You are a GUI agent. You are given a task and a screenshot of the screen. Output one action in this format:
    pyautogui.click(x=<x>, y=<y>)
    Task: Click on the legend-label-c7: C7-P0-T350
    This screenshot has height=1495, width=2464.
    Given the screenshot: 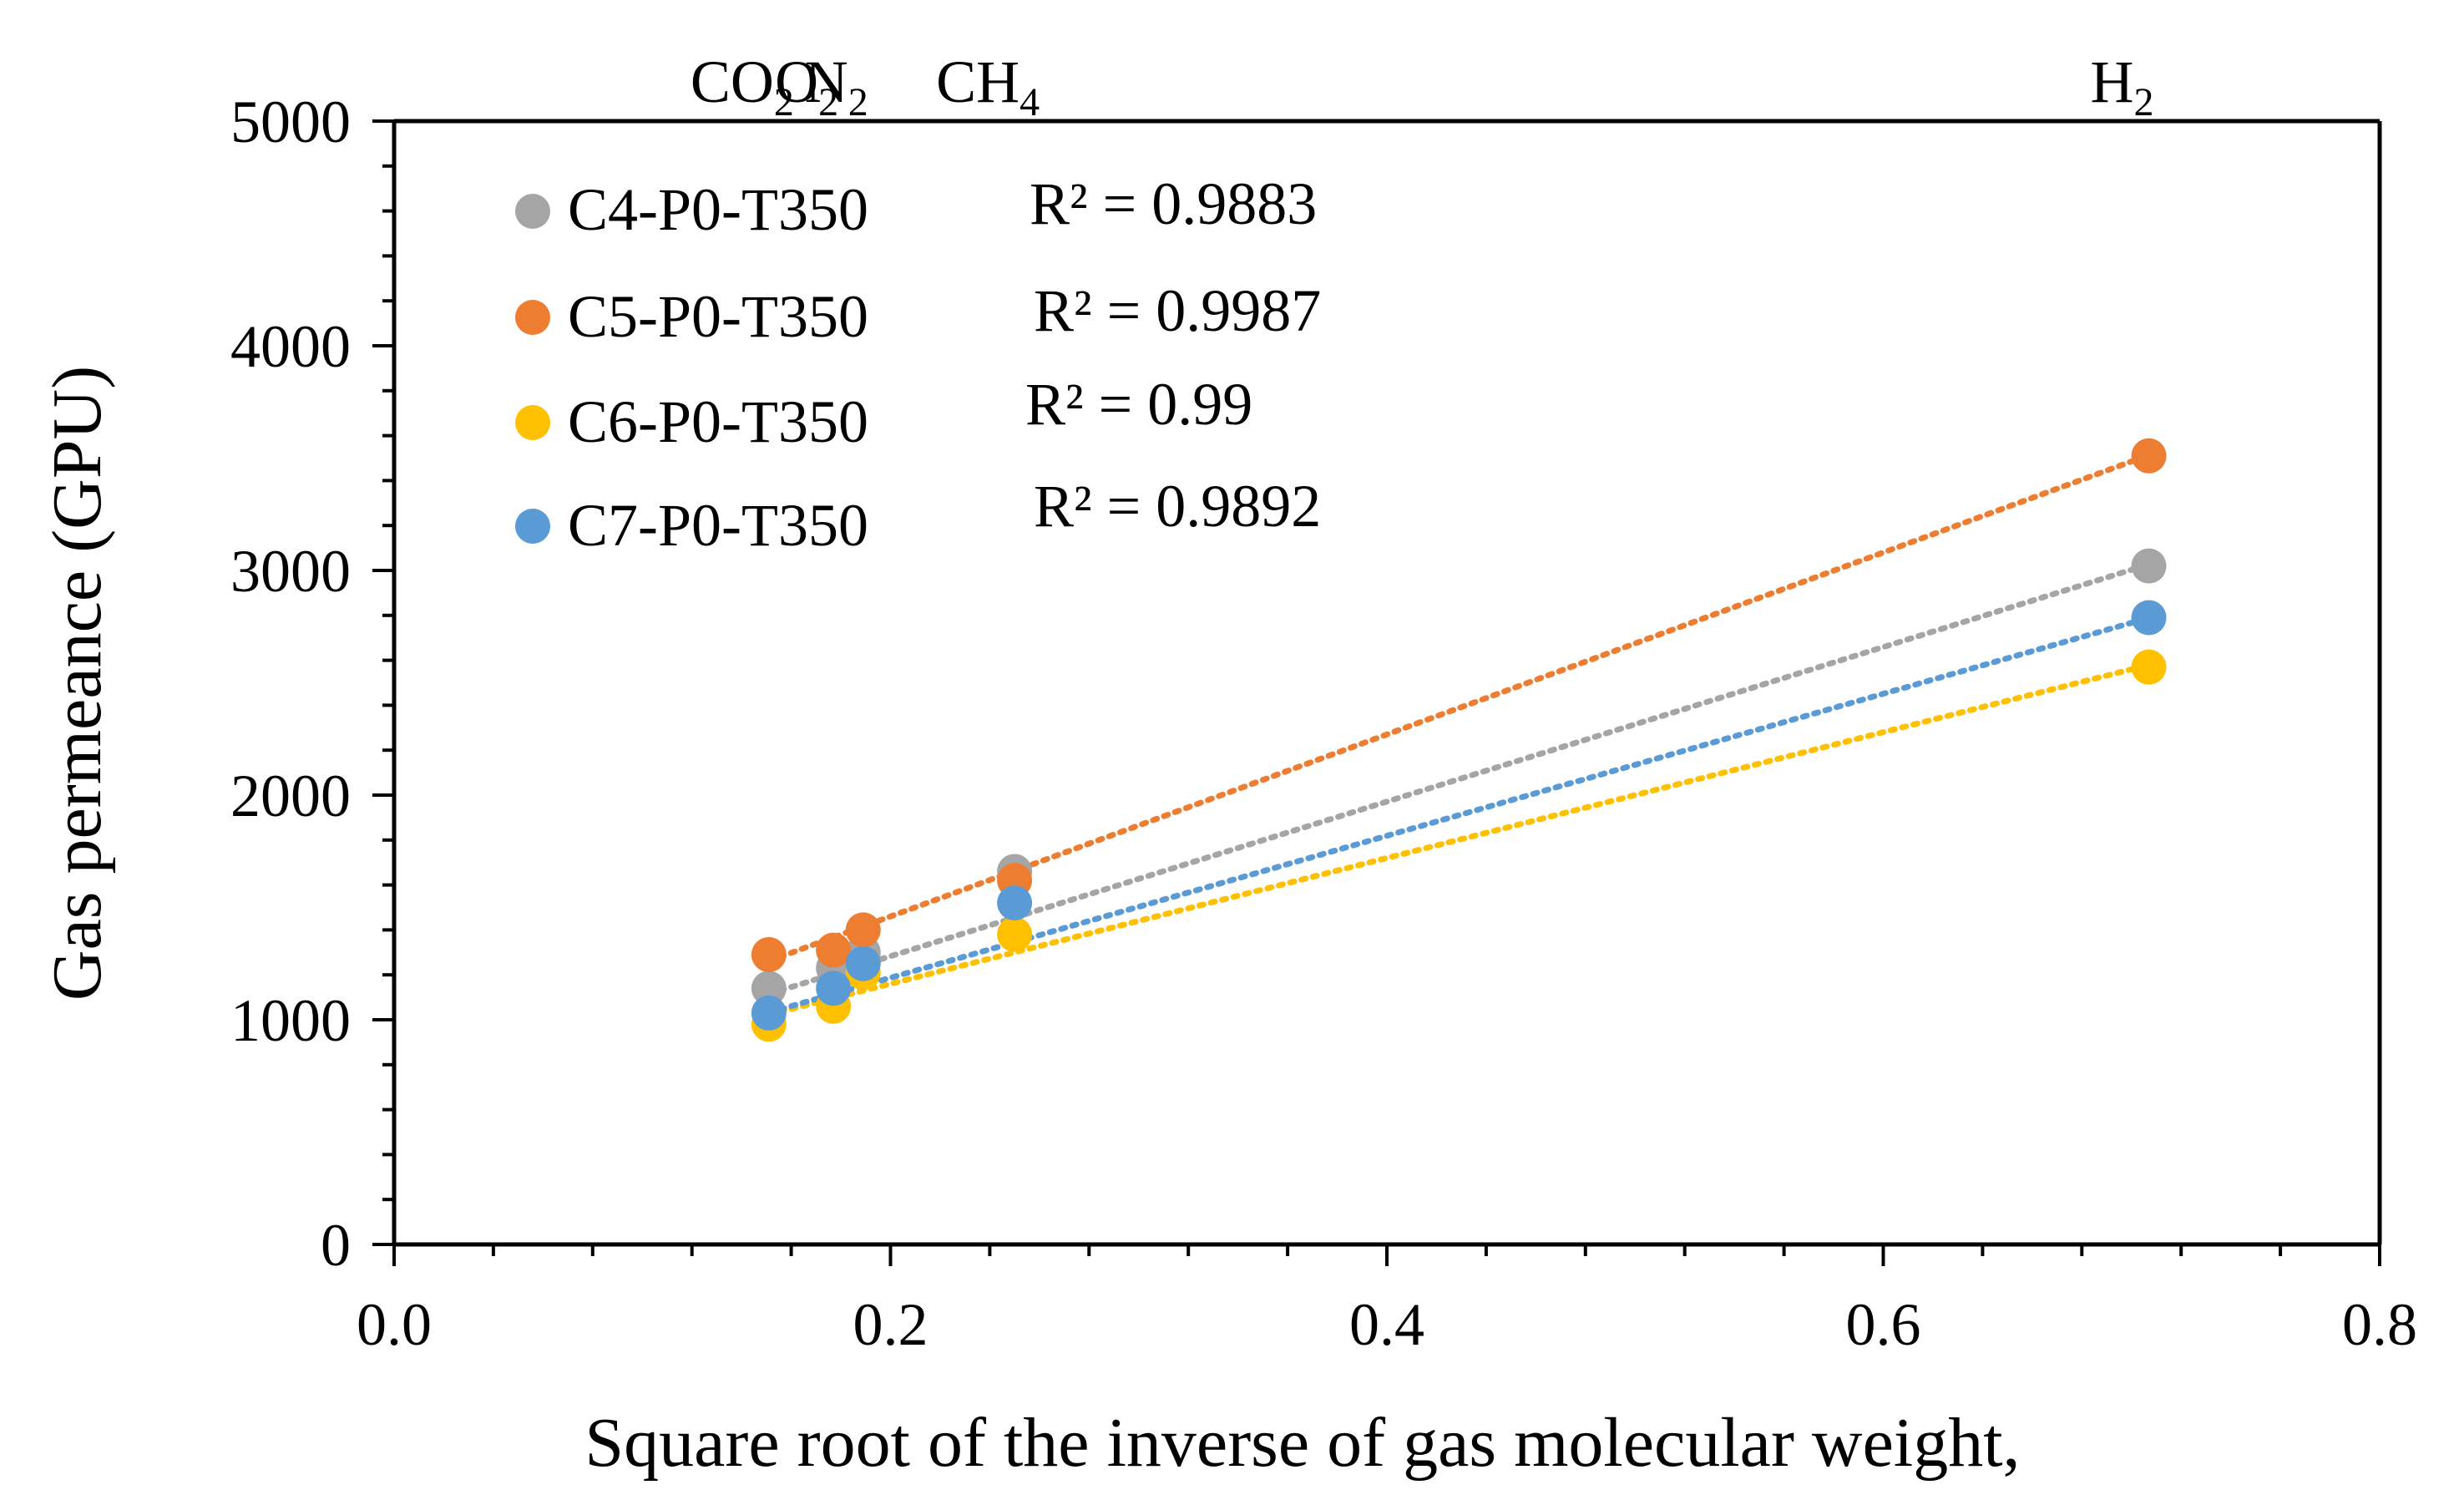 What is the action you would take?
    pyautogui.click(x=718, y=525)
    